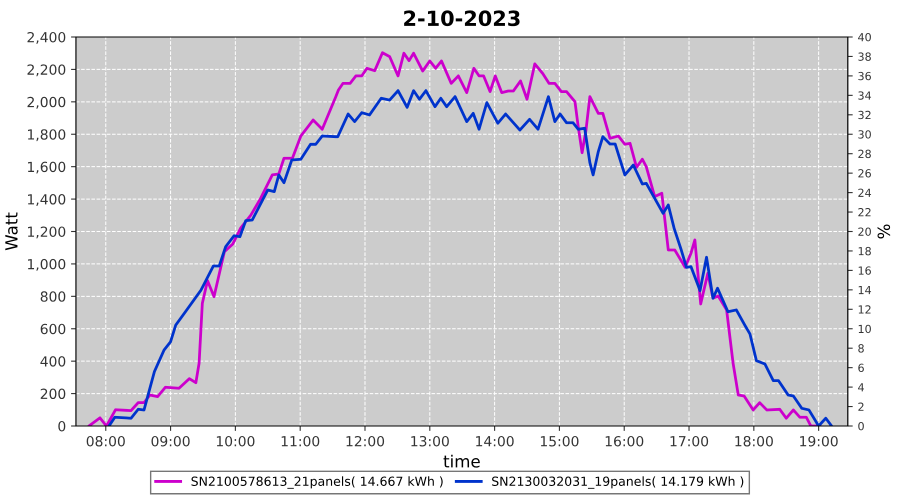  Describe the element at coordinates (105, 441) in the screenshot. I see `x-tick-label: 08:00` at that location.